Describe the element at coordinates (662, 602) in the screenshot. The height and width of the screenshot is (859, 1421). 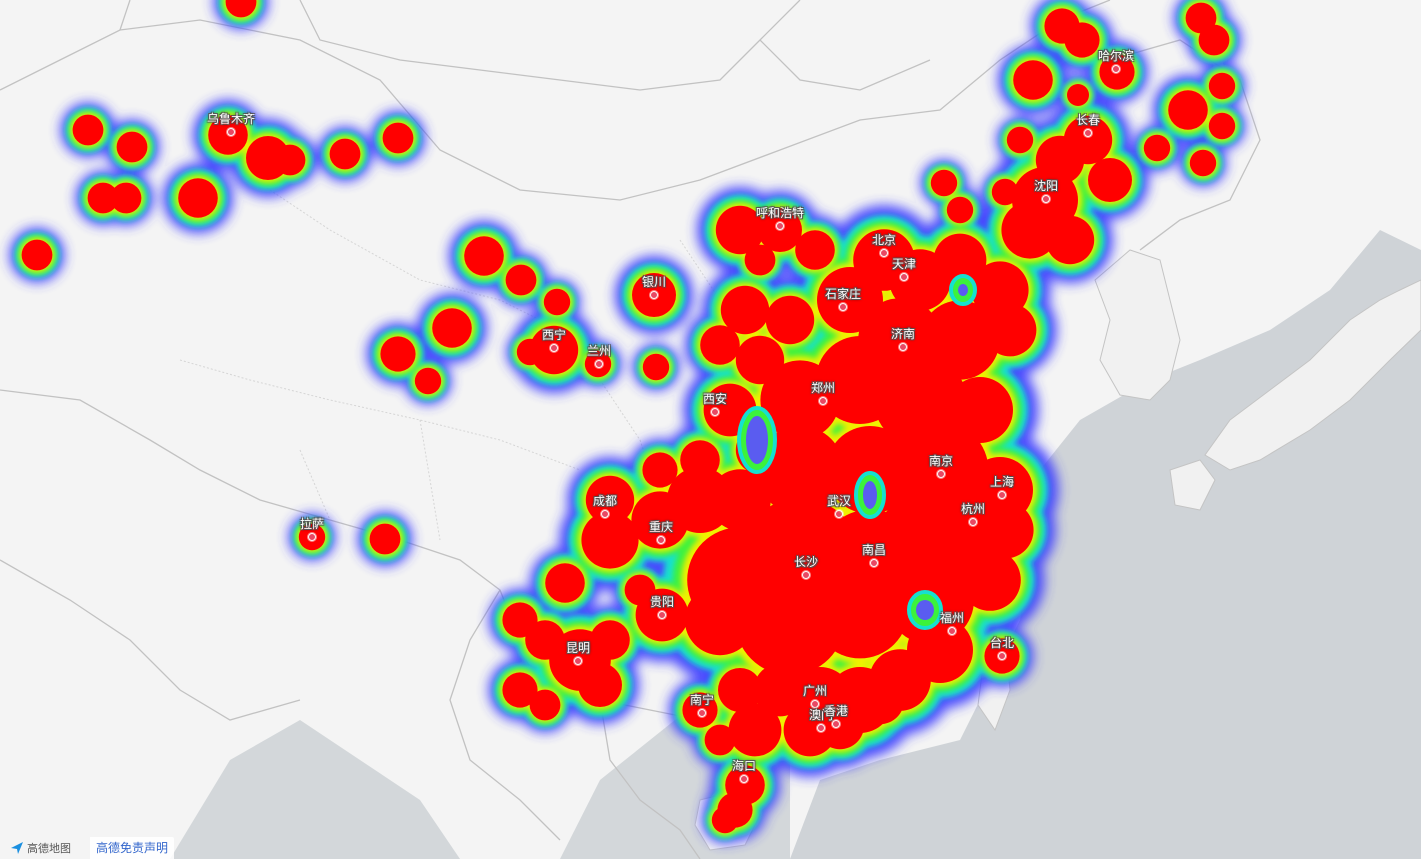
I see `city-label: 贵阳` at that location.